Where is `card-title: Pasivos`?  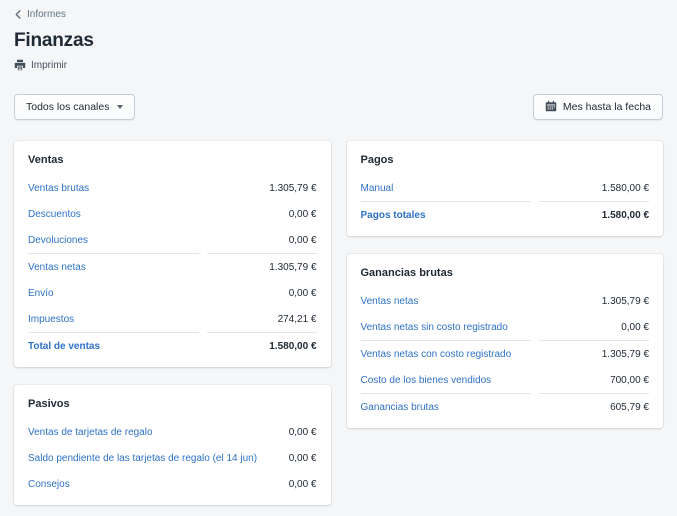 card-title: Pasivos is located at coordinates (49, 404).